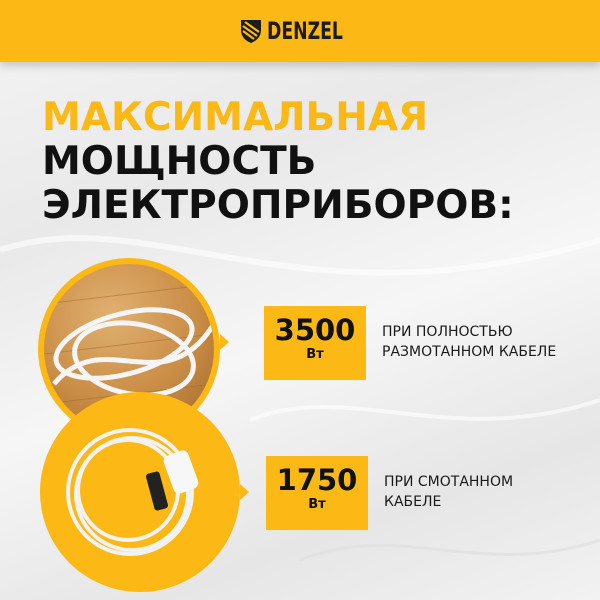 Image resolution: width=600 pixels, height=600 pixels. I want to click on power-condition: ПРИ СМОТАННОМ КАБЕЛЕ, so click(448, 492).